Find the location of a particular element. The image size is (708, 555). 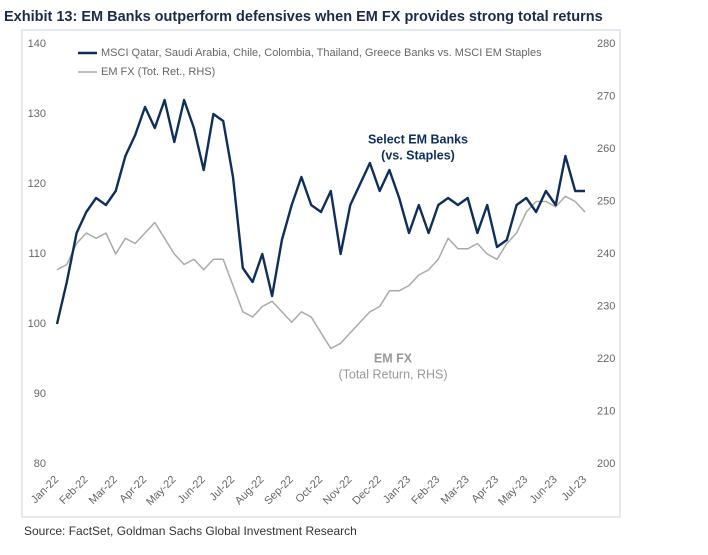

annotation: Select EM Banks is located at coordinates (418, 139).